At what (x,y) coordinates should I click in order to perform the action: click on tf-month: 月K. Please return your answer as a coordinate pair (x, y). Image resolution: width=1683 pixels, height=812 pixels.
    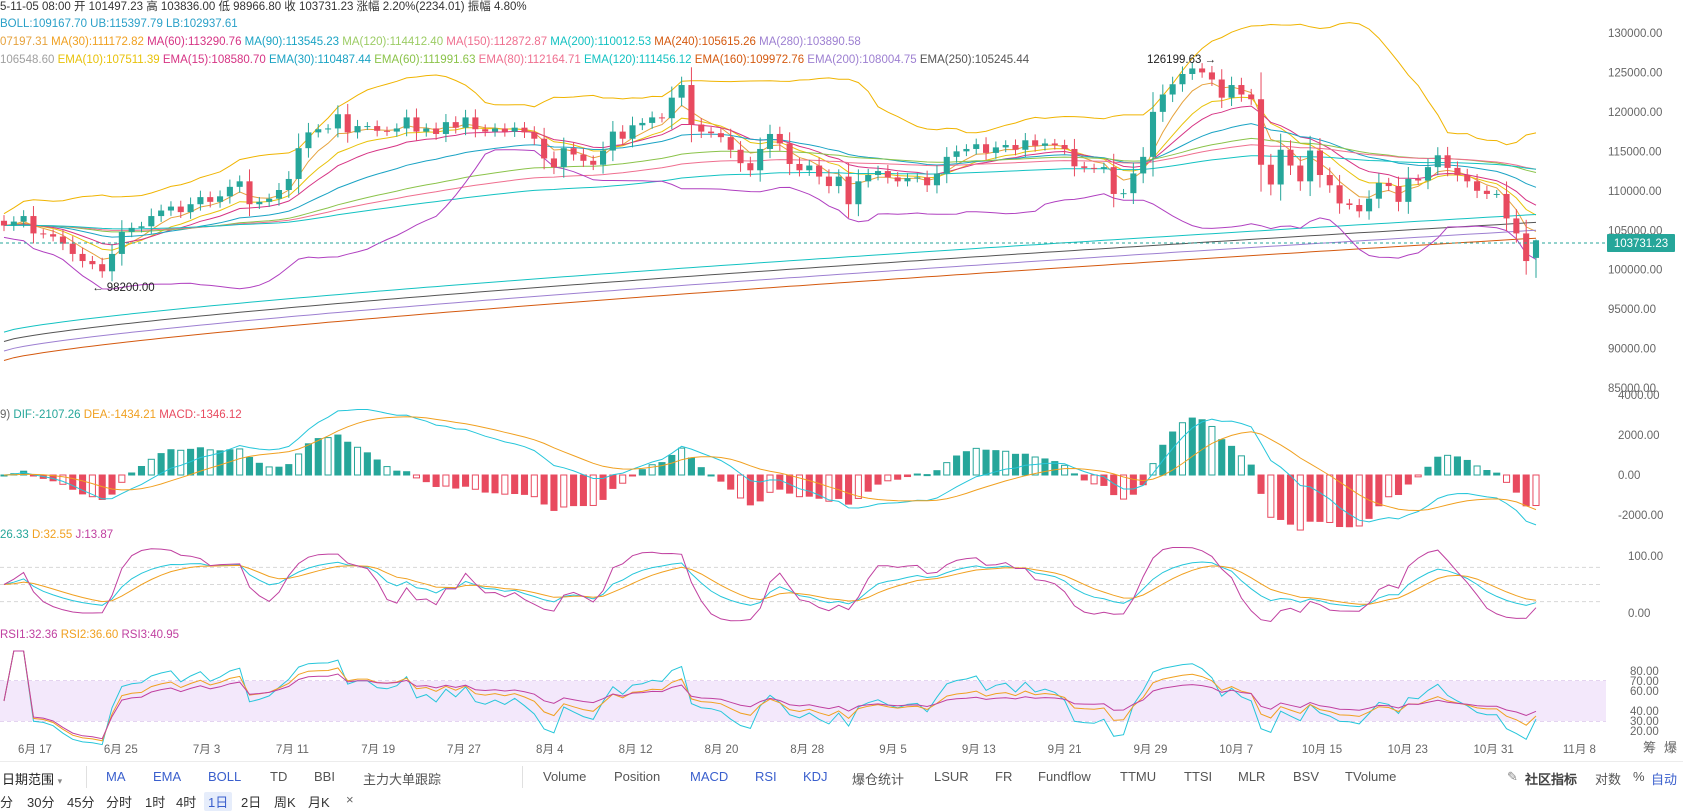
    Looking at the image, I should click on (319, 802).